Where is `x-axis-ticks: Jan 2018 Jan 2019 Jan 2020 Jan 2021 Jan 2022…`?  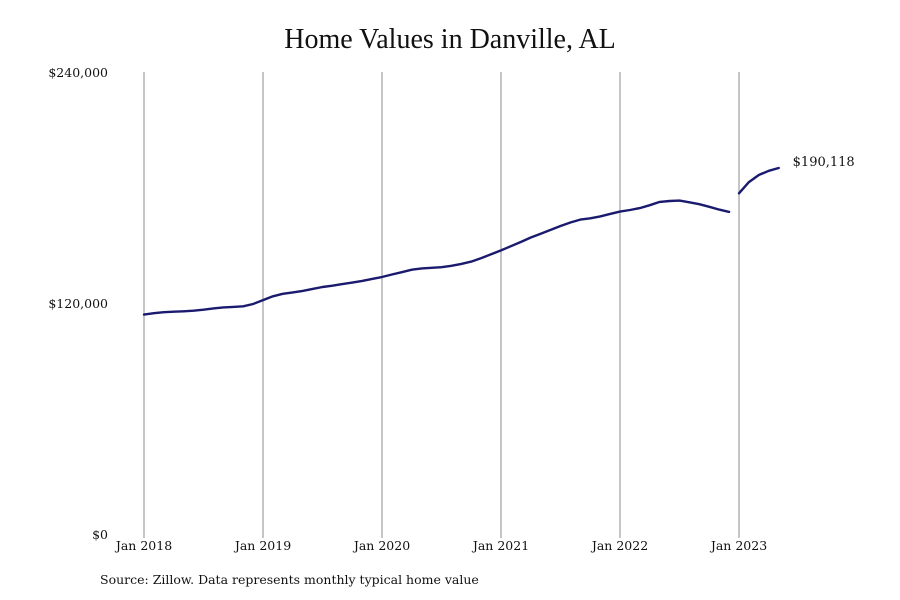
x-axis-ticks: Jan 2018 Jan 2019 Jan 2020 Jan 2021 Jan 2022… is located at coordinates (440, 545).